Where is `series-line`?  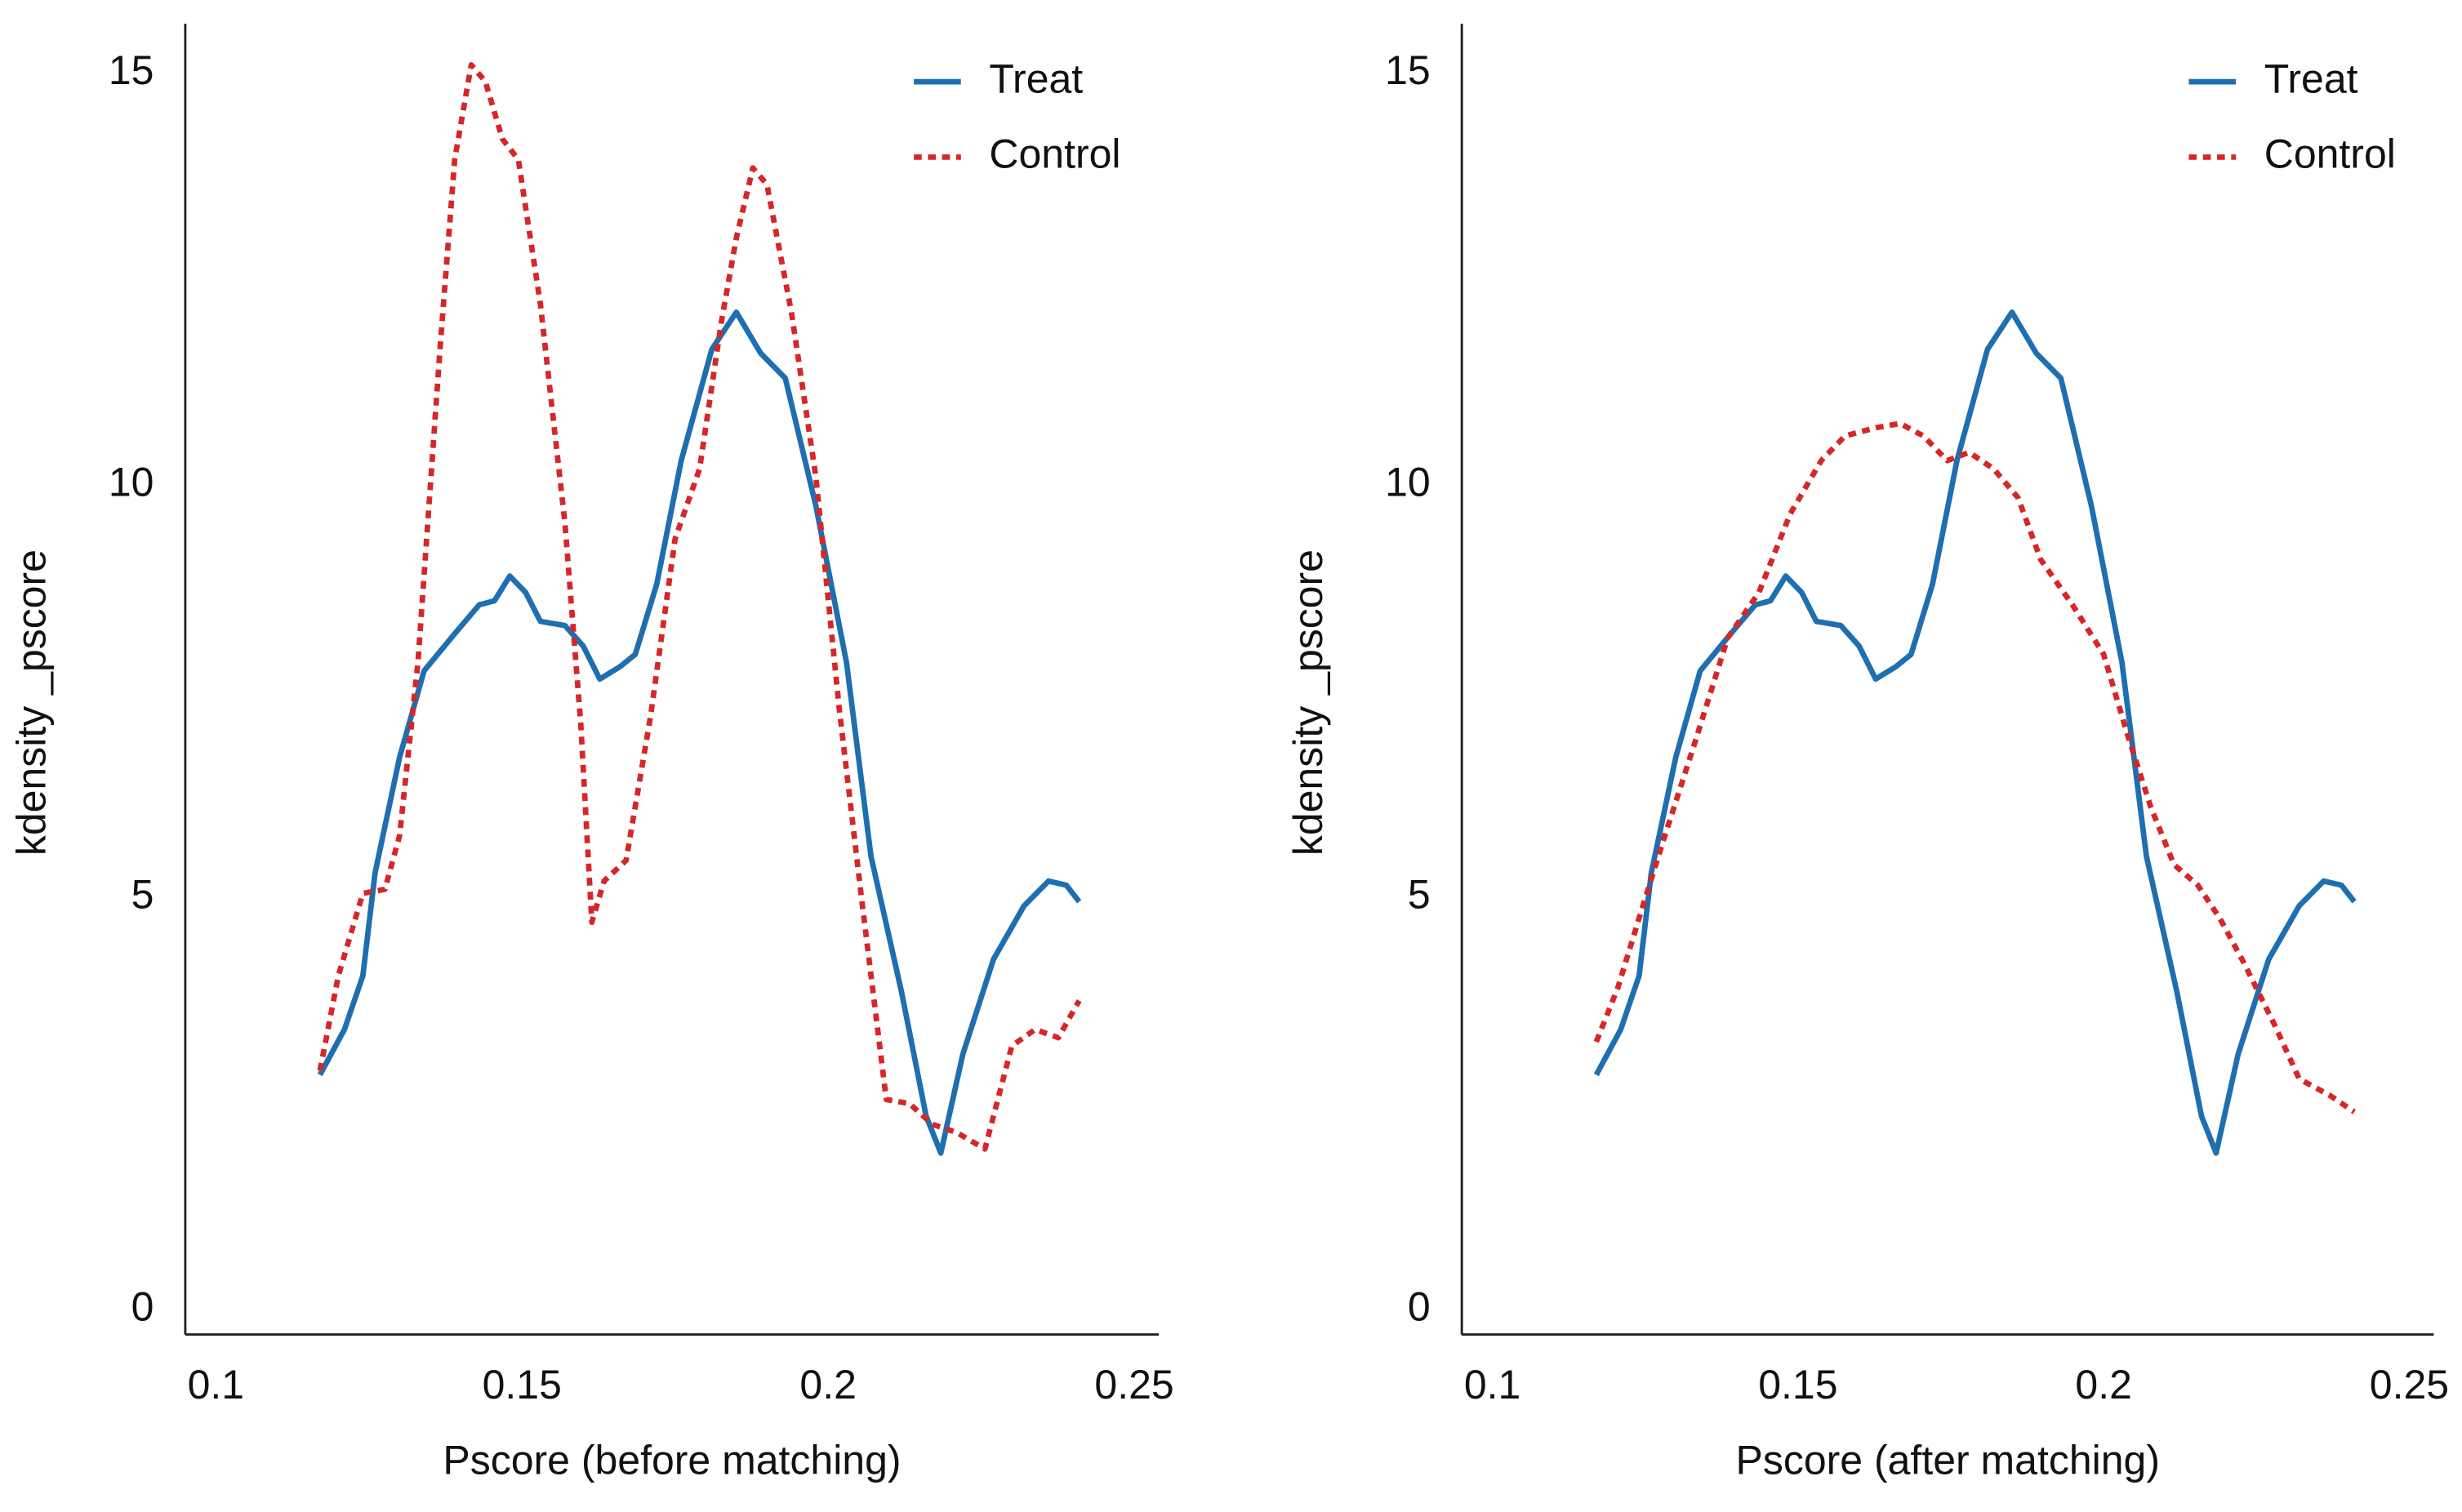 series-line is located at coordinates (1974, 767).